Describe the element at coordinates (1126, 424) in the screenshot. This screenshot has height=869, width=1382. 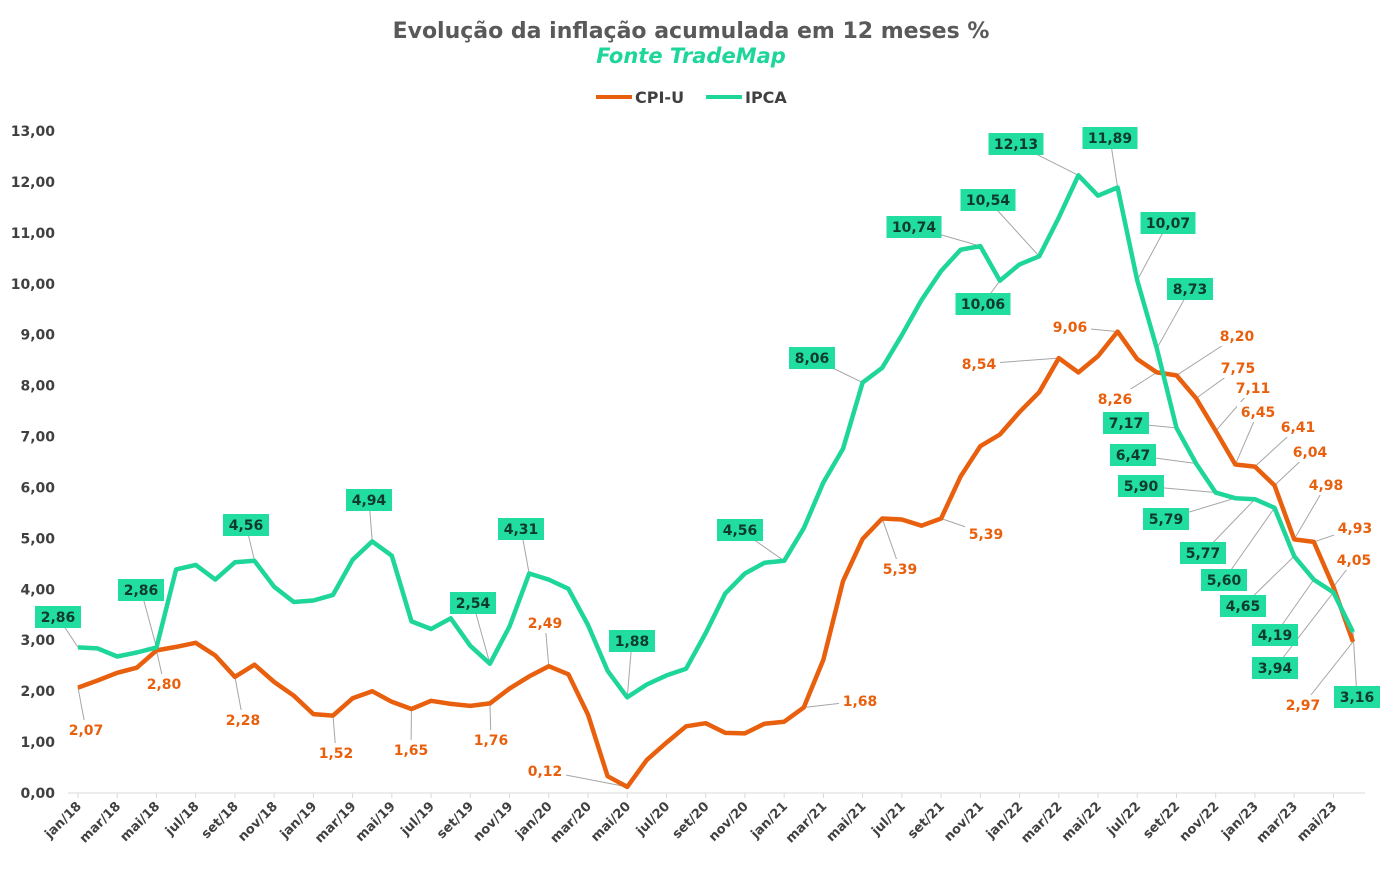
I see `ipca-data-label: 7,17` at that location.